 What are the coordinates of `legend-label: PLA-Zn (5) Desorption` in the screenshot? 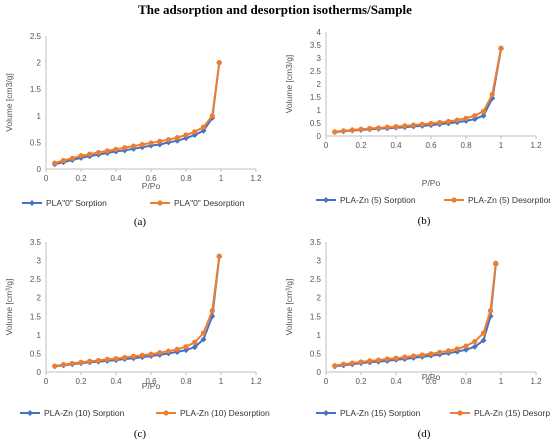 It's located at (509, 200).